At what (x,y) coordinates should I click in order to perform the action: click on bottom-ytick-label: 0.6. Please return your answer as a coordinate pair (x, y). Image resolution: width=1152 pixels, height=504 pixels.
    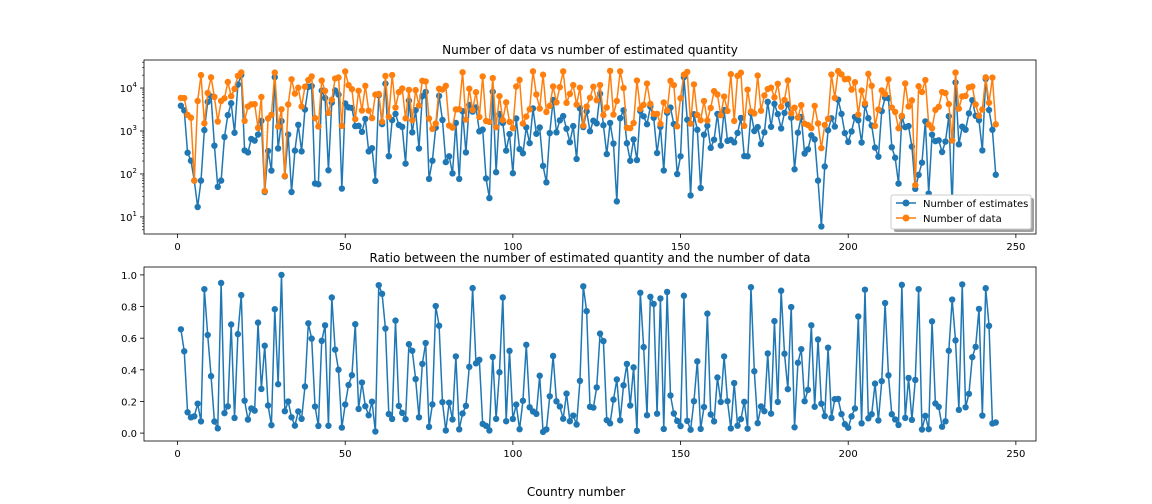
    Looking at the image, I should click on (129, 339).